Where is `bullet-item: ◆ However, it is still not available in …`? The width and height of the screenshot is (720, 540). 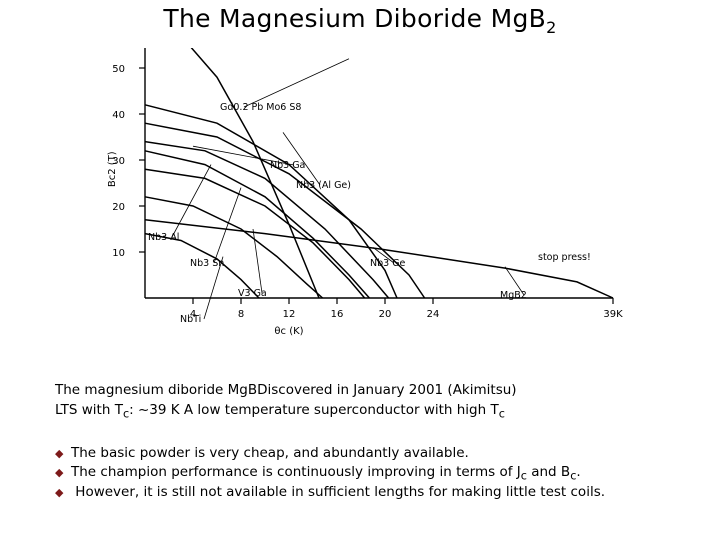 bullet-item: ◆ However, it is still not available in … is located at coordinates (330, 492).